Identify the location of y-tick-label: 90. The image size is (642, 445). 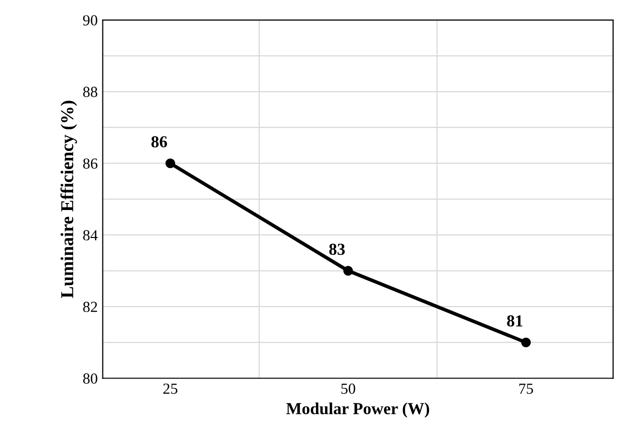
(90, 20).